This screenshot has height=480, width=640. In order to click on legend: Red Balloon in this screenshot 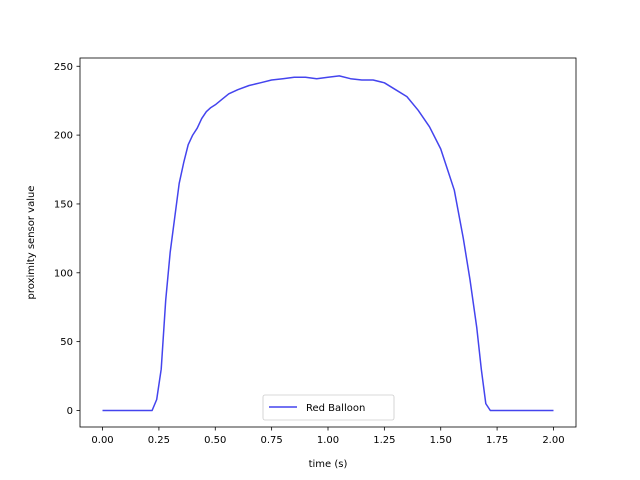, I will do `click(328, 407)`.